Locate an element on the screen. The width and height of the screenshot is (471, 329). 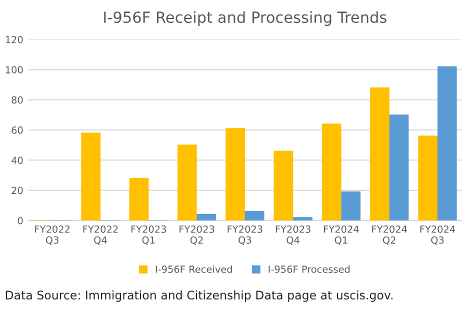
x-tick-label: FY2023 Q2 is located at coordinates (197, 235).